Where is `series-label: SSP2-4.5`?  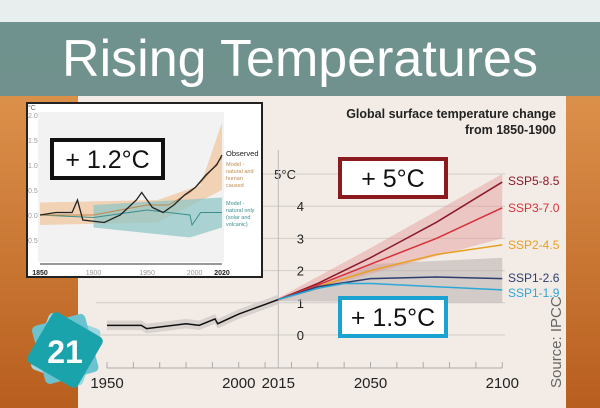 series-label: SSP2-4.5 is located at coordinates (534, 245).